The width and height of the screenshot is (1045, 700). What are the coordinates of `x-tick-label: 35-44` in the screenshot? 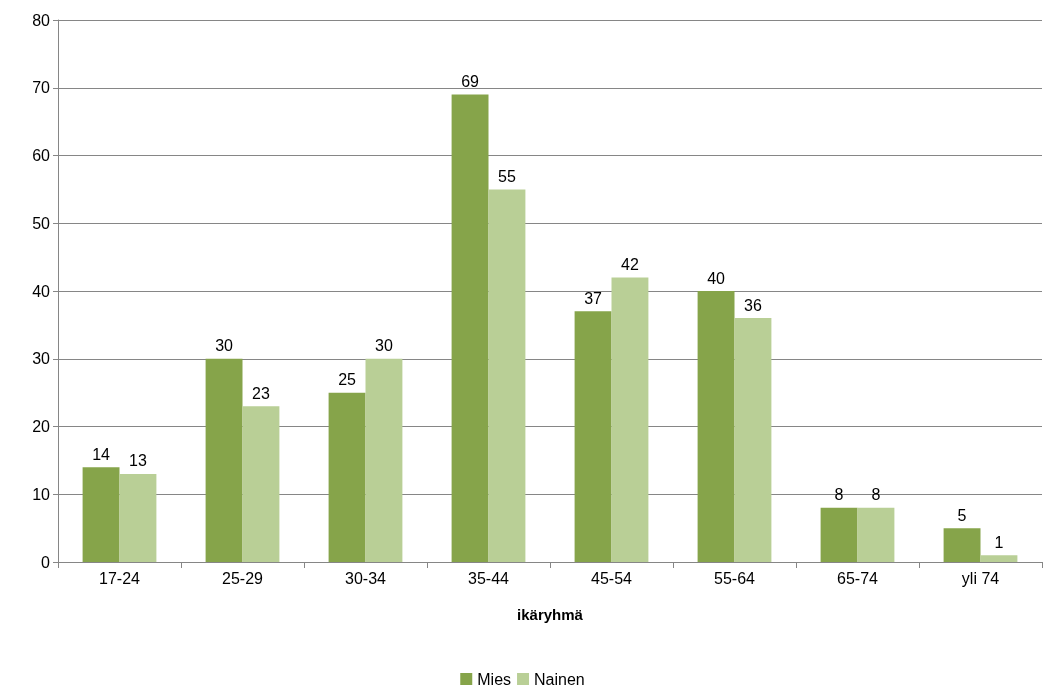 It's located at (489, 578).